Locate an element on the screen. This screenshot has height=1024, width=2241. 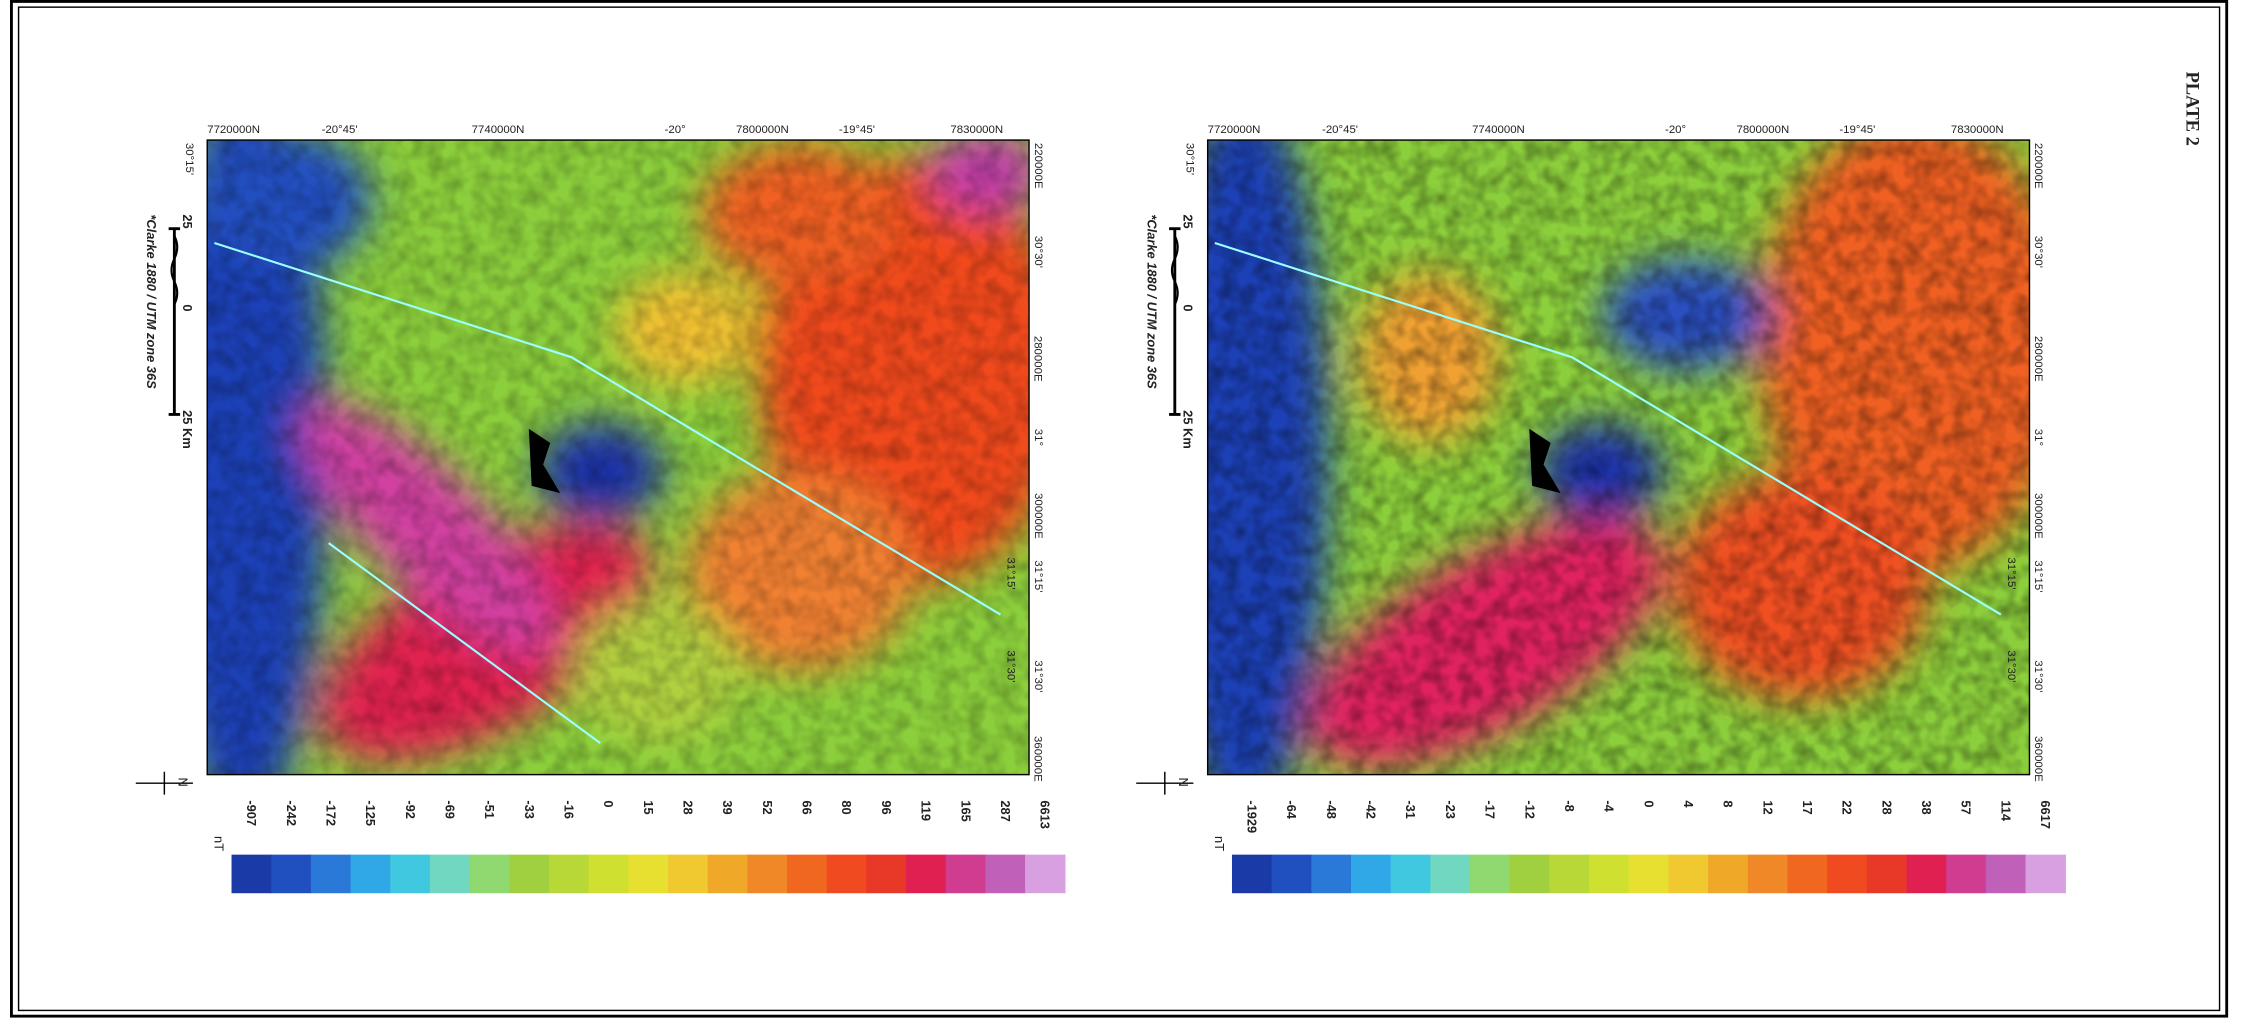
legend-label: -125 is located at coordinates (370, 813).